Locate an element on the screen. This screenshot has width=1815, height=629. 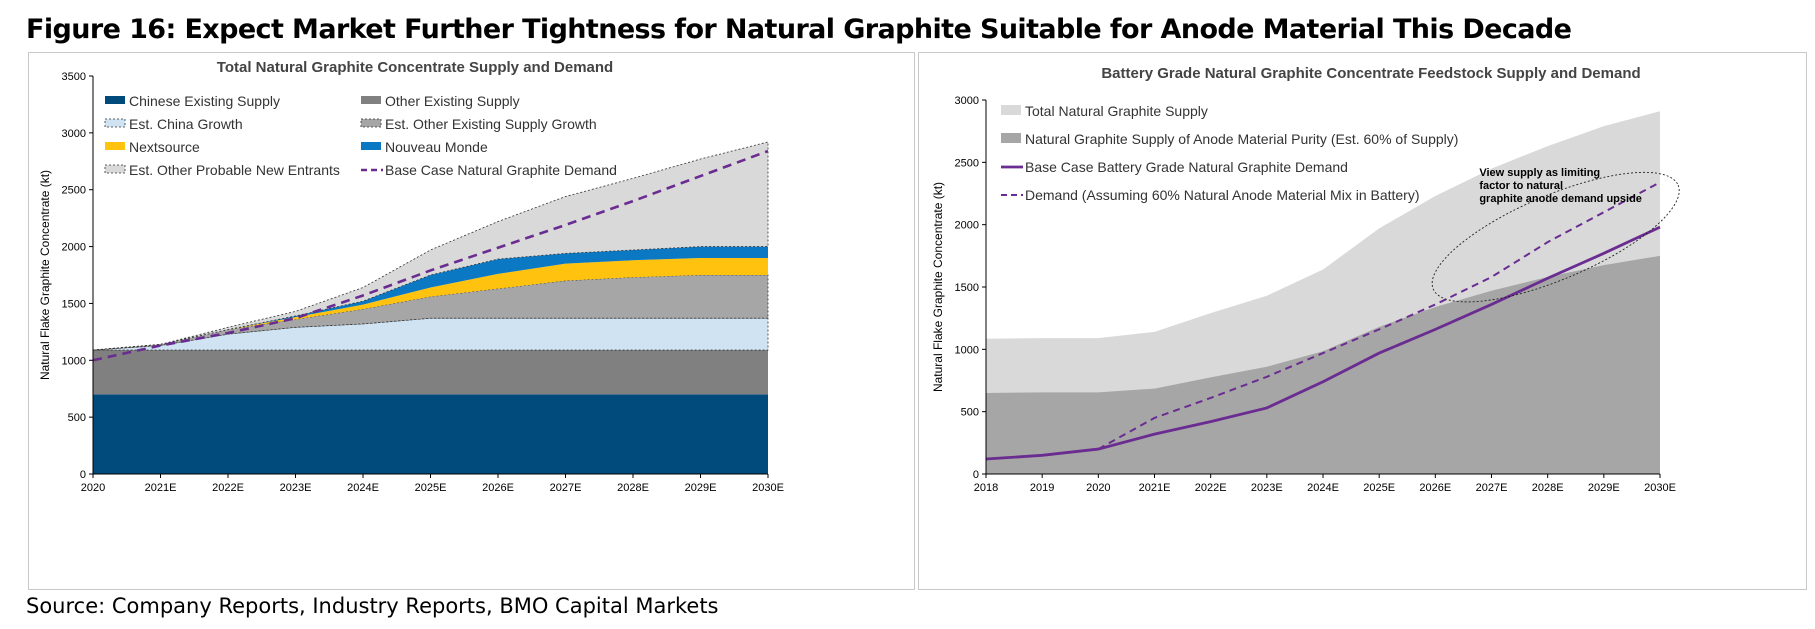
left-x-tick-label: 2021E is located at coordinates (161, 488).